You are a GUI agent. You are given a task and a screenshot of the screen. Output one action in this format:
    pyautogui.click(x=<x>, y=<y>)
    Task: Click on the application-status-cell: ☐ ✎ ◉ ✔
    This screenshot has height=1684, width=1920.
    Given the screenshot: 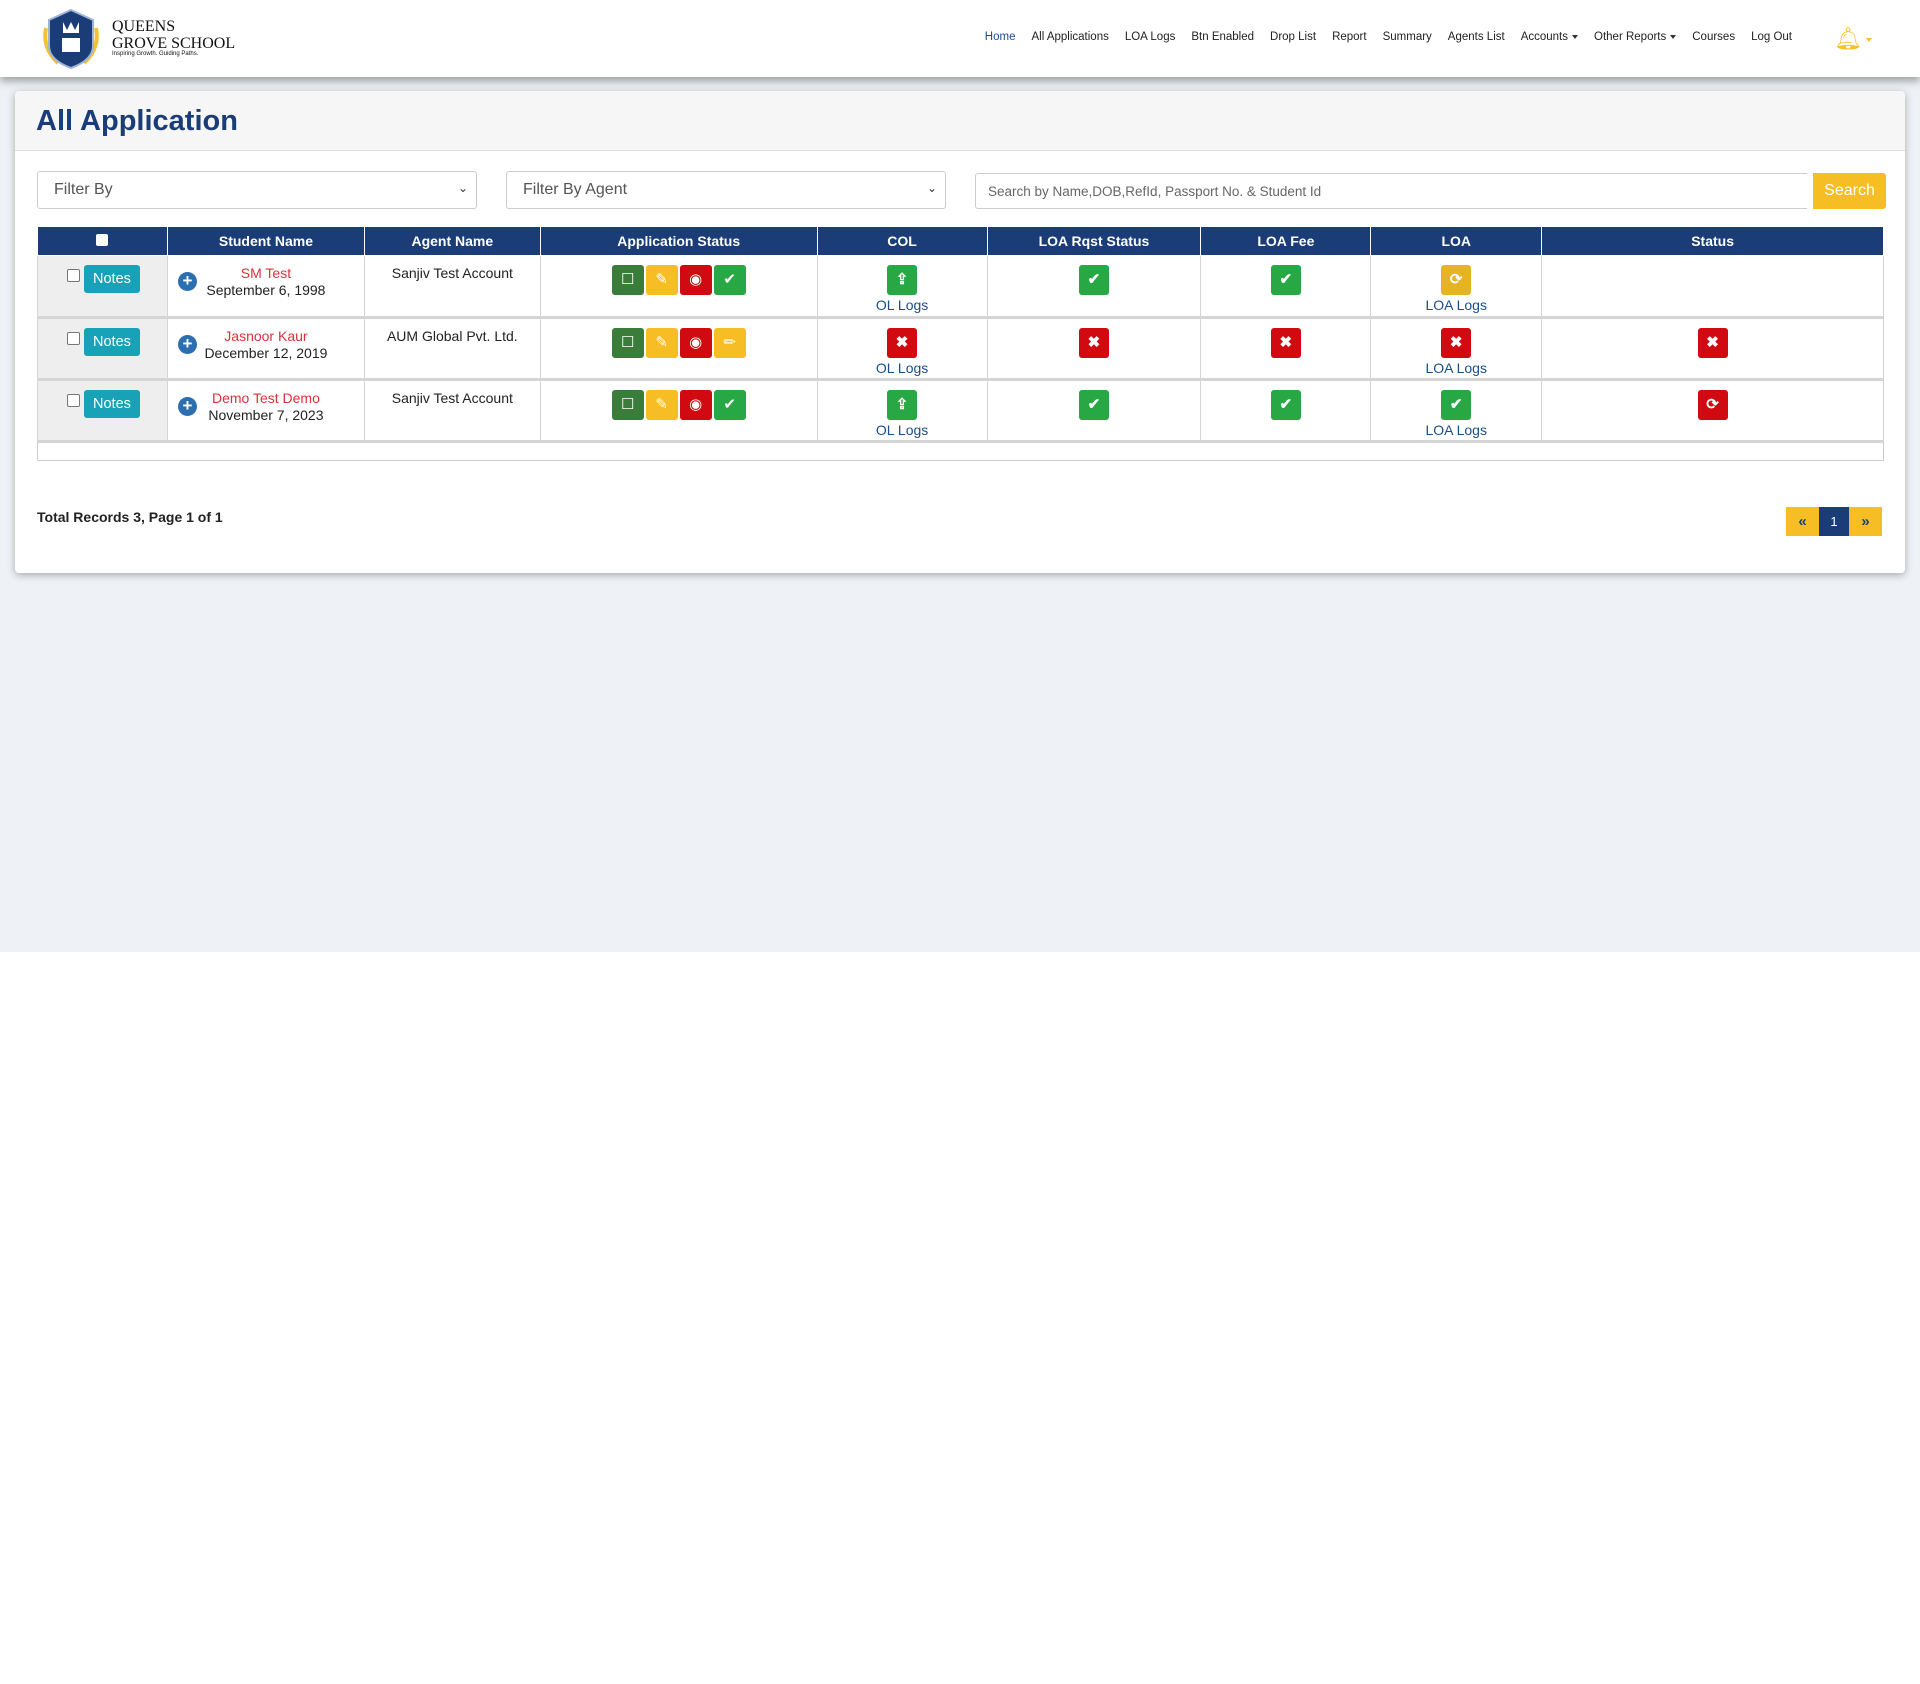 What is the action you would take?
    pyautogui.click(x=678, y=411)
    